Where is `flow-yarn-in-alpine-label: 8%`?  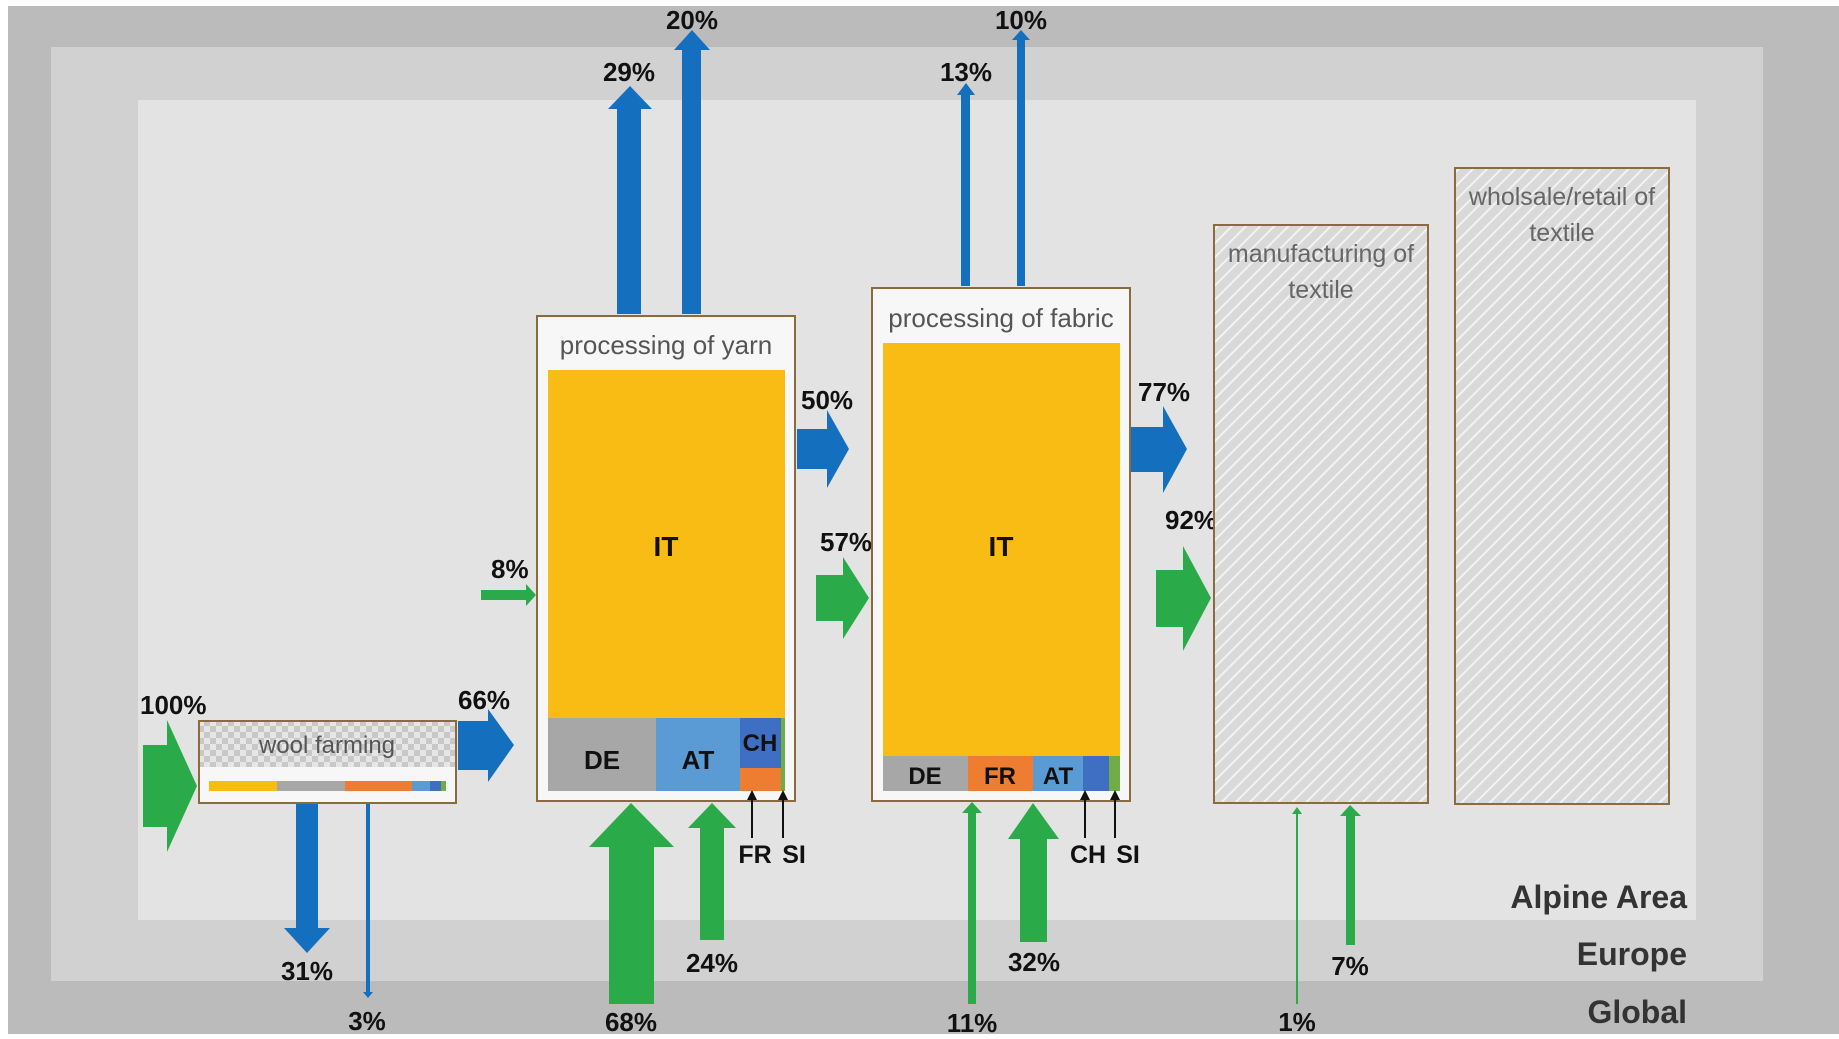
flow-yarn-in-alpine-label: 8% is located at coordinates (510, 569).